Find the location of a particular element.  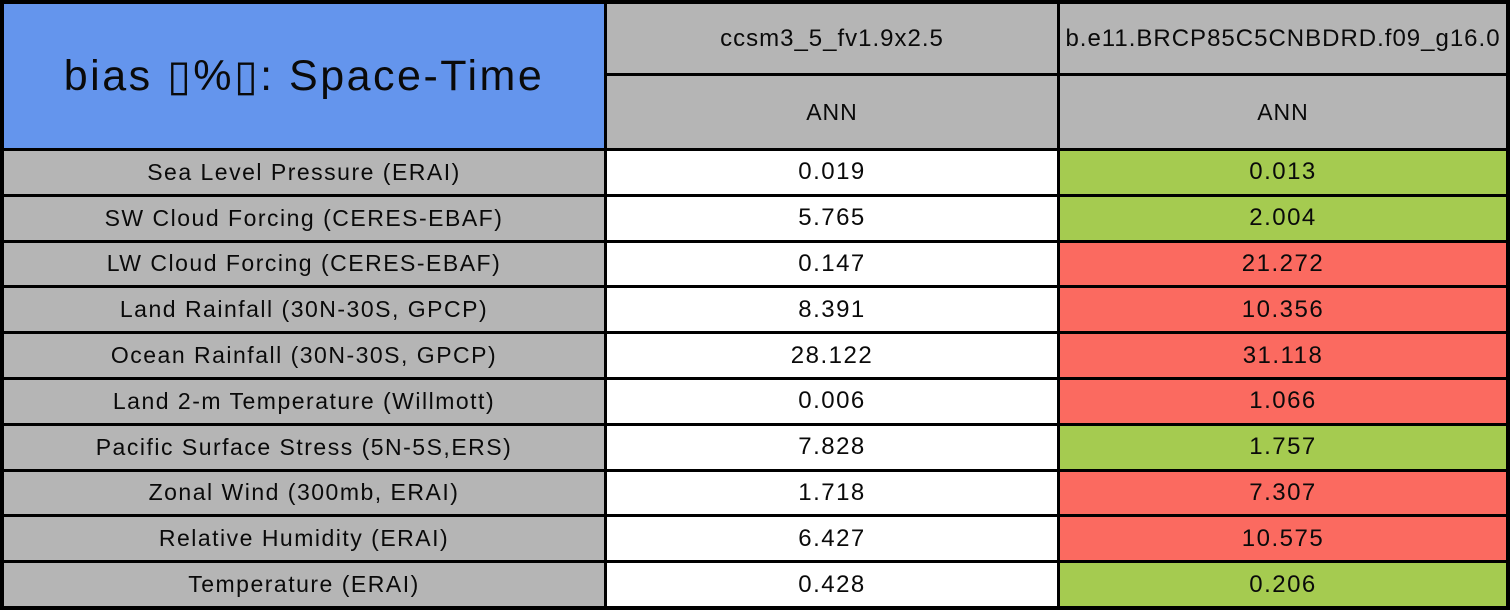

variable-label: Land 2-m Temperature (Willmott) is located at coordinates (304, 401).